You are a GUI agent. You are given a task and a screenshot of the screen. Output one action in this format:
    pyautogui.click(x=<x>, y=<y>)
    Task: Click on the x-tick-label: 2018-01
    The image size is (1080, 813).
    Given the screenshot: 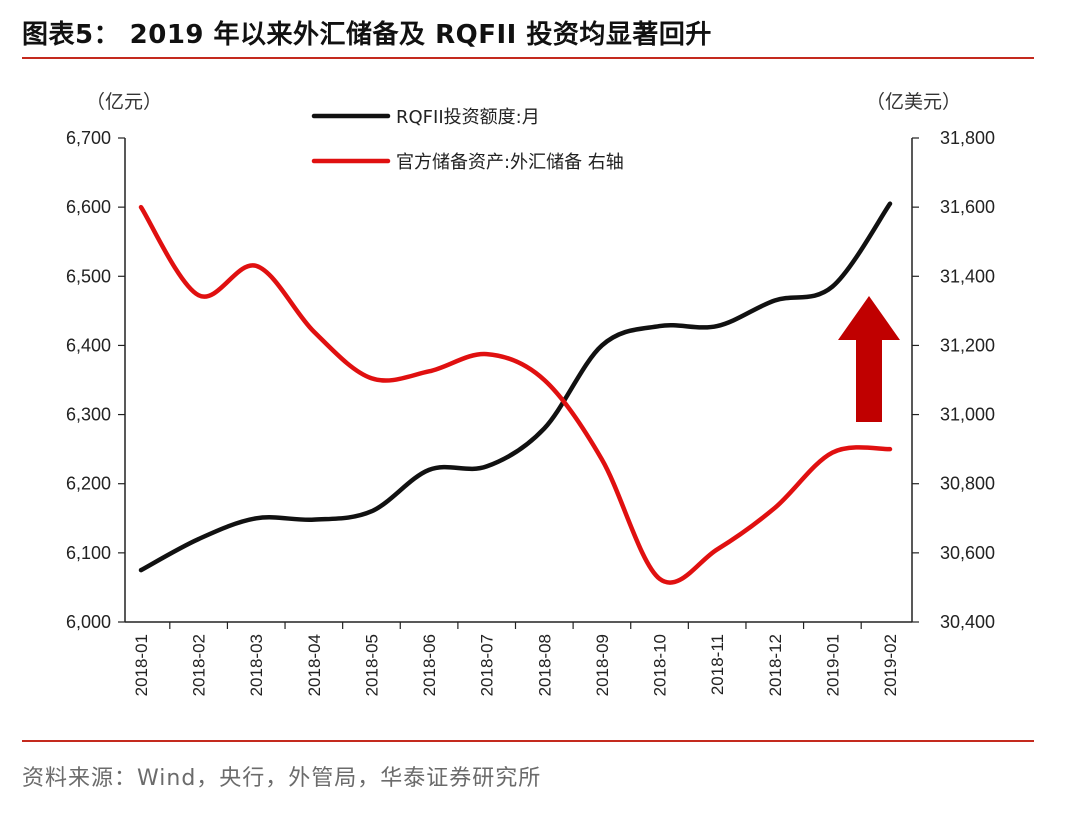 What is the action you would take?
    pyautogui.click(x=141, y=665)
    